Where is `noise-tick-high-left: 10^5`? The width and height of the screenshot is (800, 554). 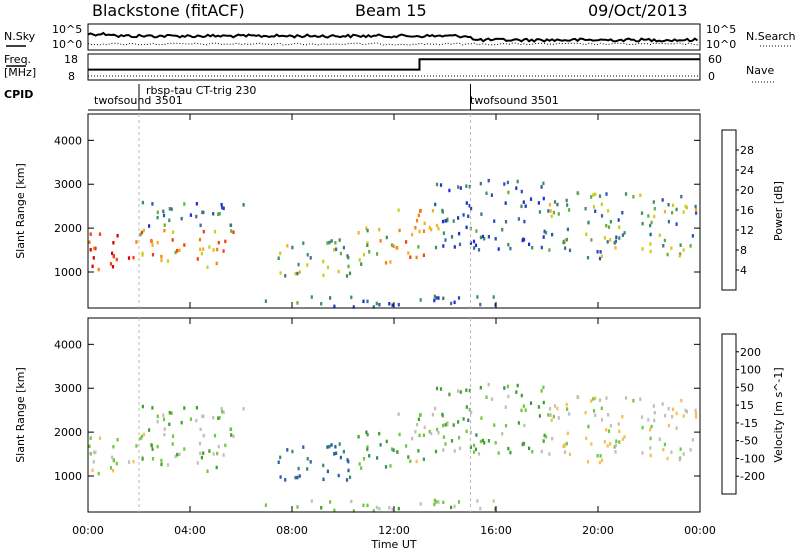
noise-tick-high-left: 10^5 is located at coordinates (67, 29).